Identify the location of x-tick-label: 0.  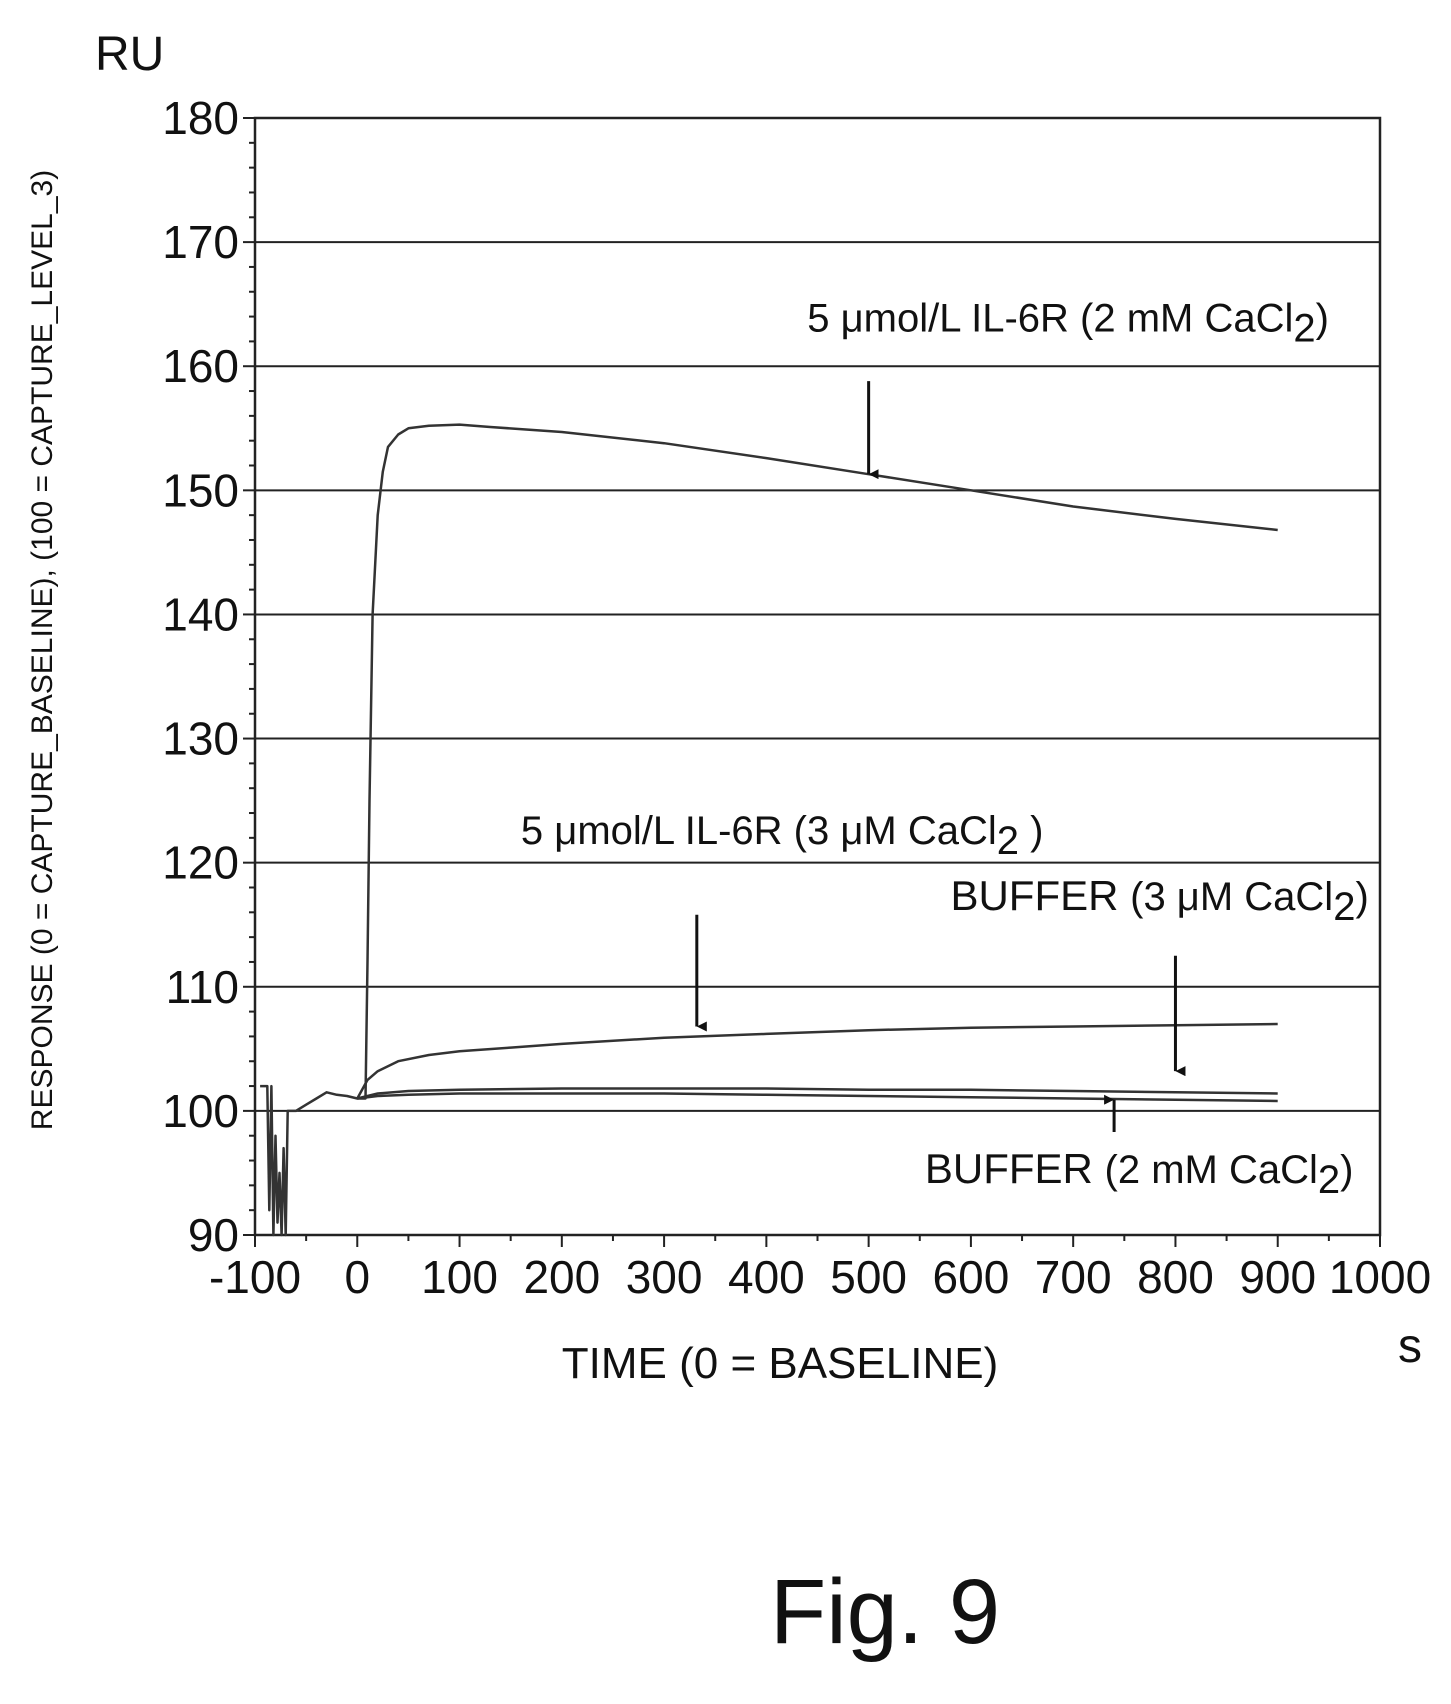
(357, 1277).